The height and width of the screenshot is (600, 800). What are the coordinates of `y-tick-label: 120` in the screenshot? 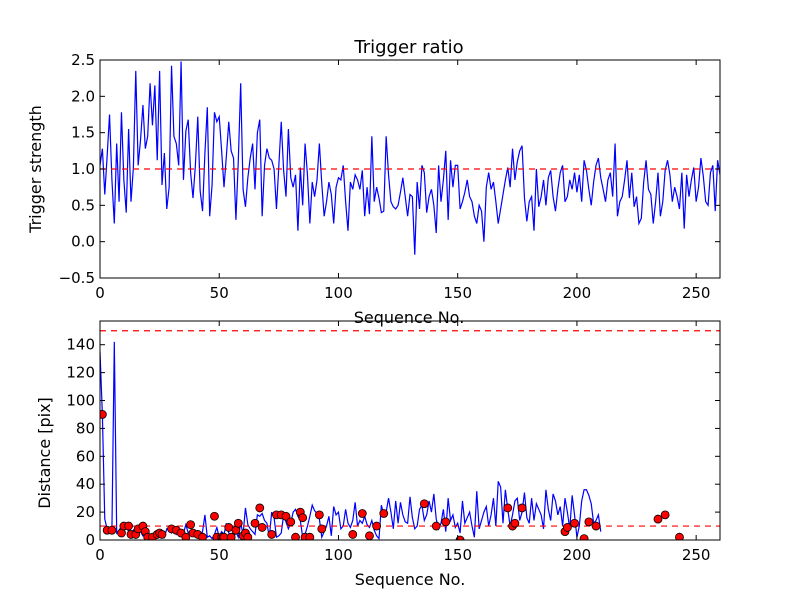 It's located at (80, 373).